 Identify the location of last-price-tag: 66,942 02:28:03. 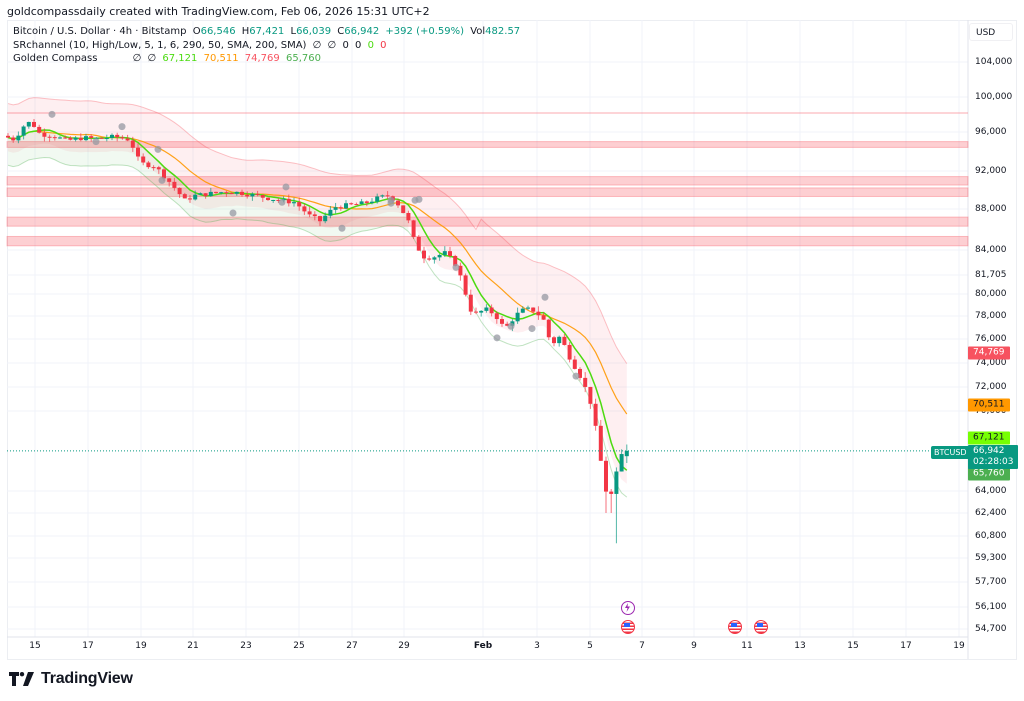
(993, 457).